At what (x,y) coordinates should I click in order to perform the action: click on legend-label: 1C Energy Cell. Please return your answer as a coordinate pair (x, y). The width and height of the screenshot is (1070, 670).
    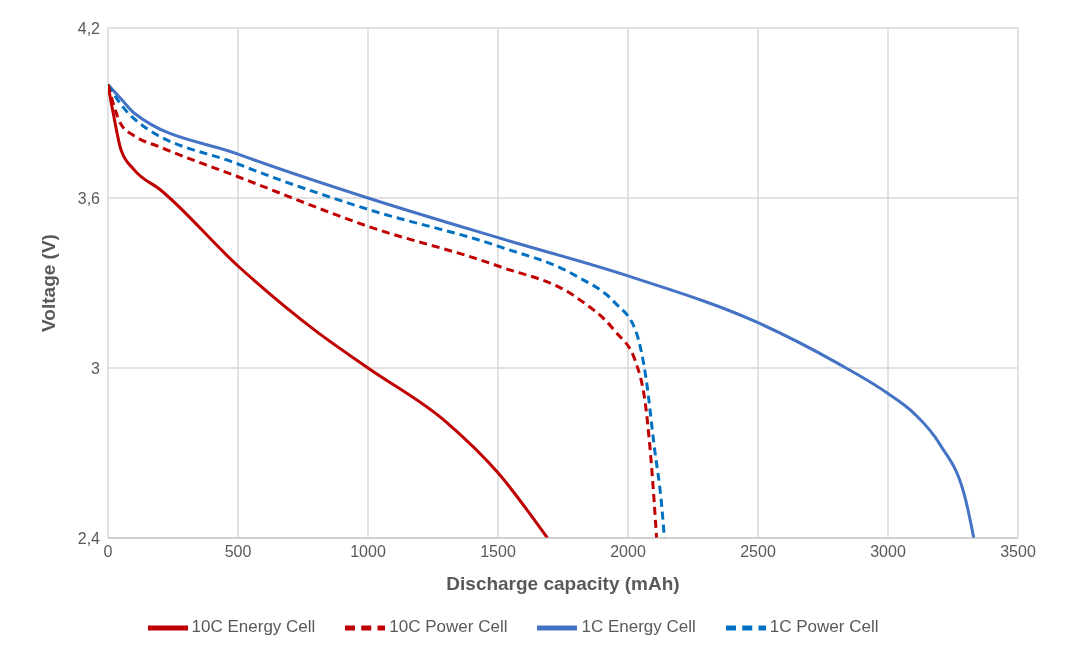
    Looking at the image, I should click on (638, 627).